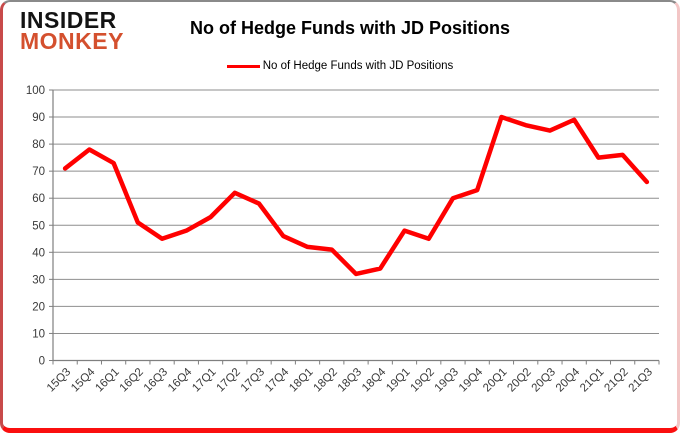 The height and width of the screenshot is (433, 680). Describe the element at coordinates (35, 91) in the screenshot. I see `y-axis-label-100: 100` at that location.